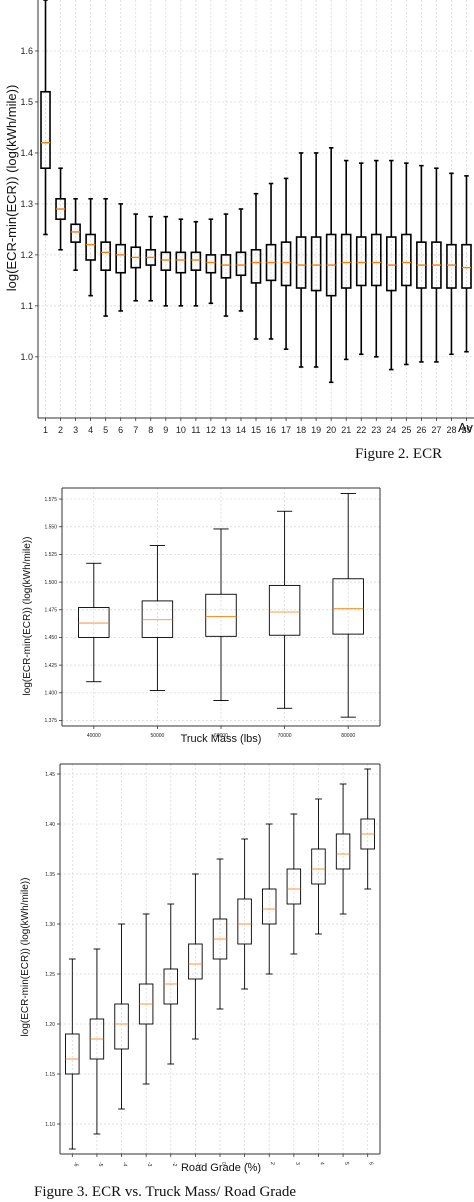 The width and height of the screenshot is (474, 1202). What do you see at coordinates (195, 430) in the screenshot?
I see `chart1-xtick-label: 11` at bounding box center [195, 430].